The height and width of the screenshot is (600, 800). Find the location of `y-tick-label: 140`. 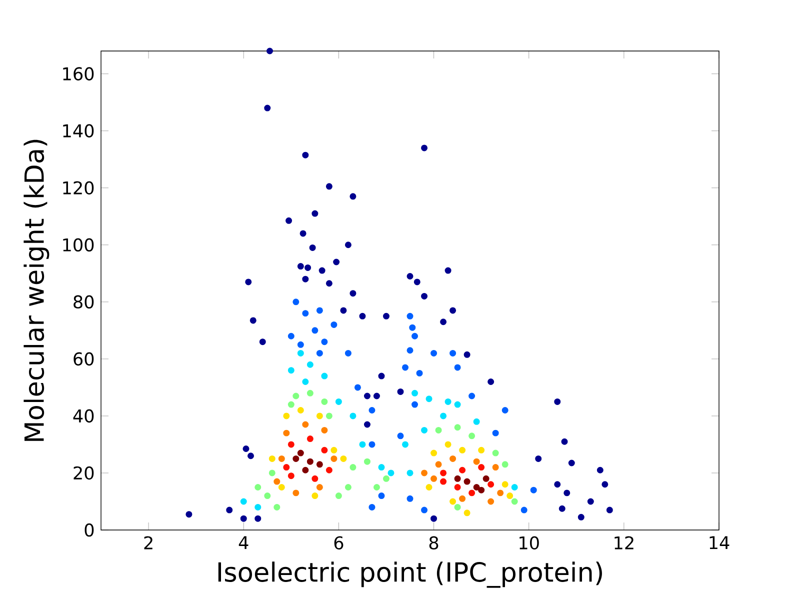

y-tick-label: 140 is located at coordinates (78, 131).